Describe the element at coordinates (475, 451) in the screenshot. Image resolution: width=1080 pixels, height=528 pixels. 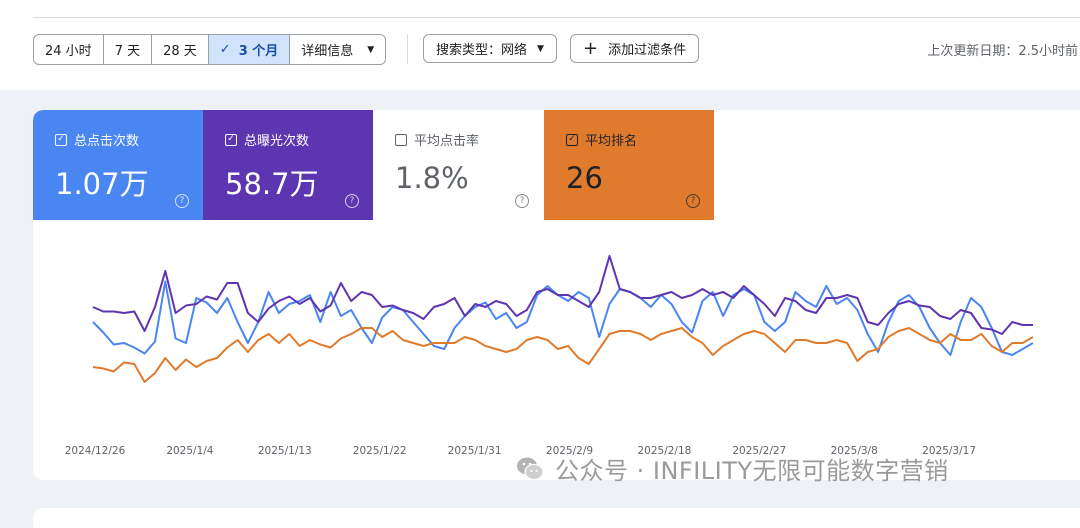
I see `x-tick-label: 2025/1/31` at that location.